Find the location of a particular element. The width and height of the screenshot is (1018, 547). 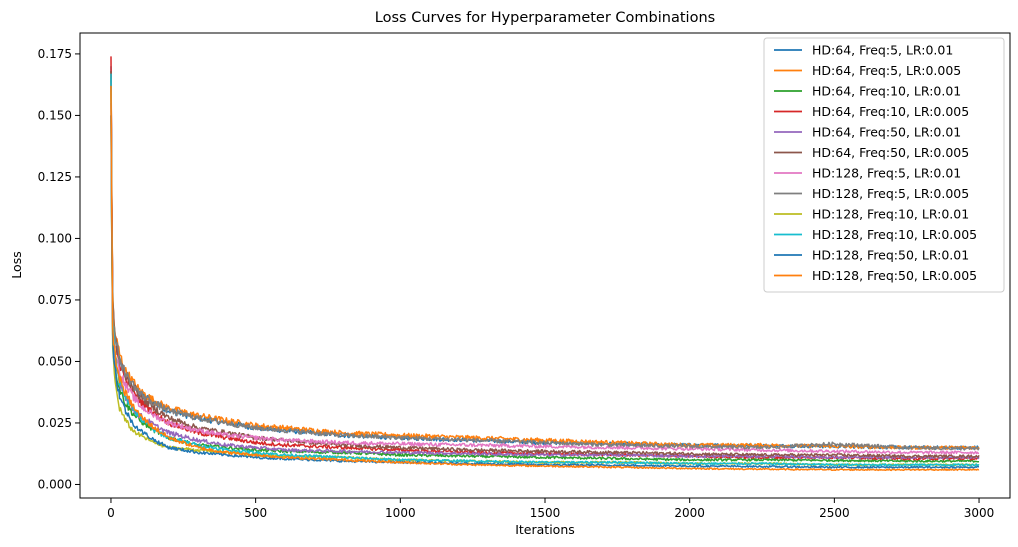

legend-entry-label: HD:64, Freq:50, LR:0.005 is located at coordinates (890, 152).